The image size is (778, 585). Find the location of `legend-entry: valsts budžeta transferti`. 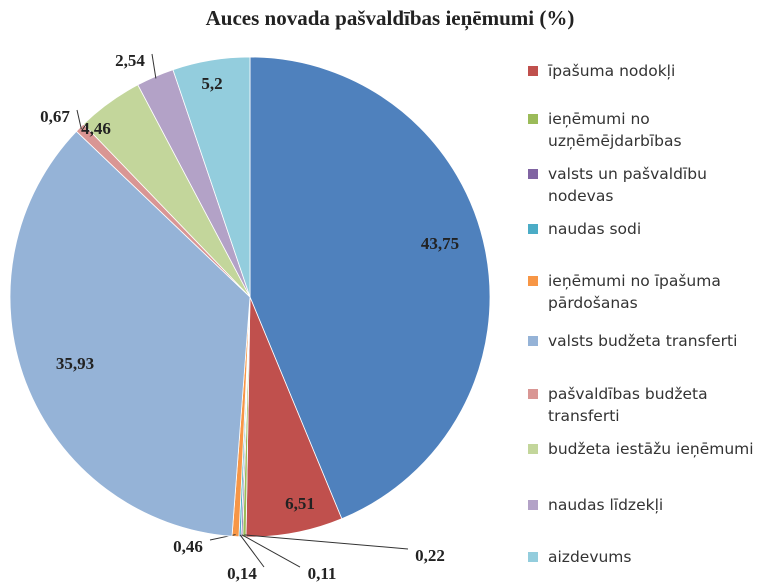

legend-entry: valsts budžeta transferti is located at coordinates (652, 341).